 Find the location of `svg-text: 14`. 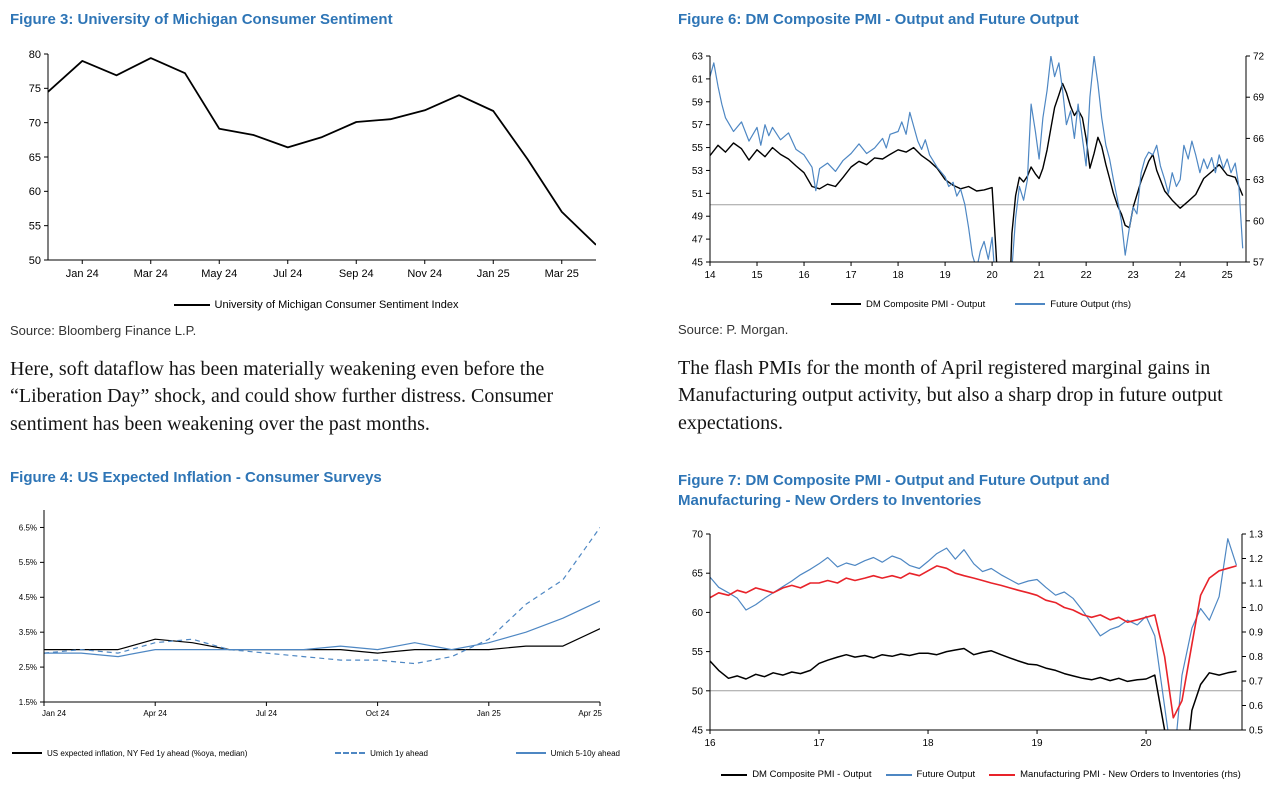

svg-text: 14 is located at coordinates (710, 275).